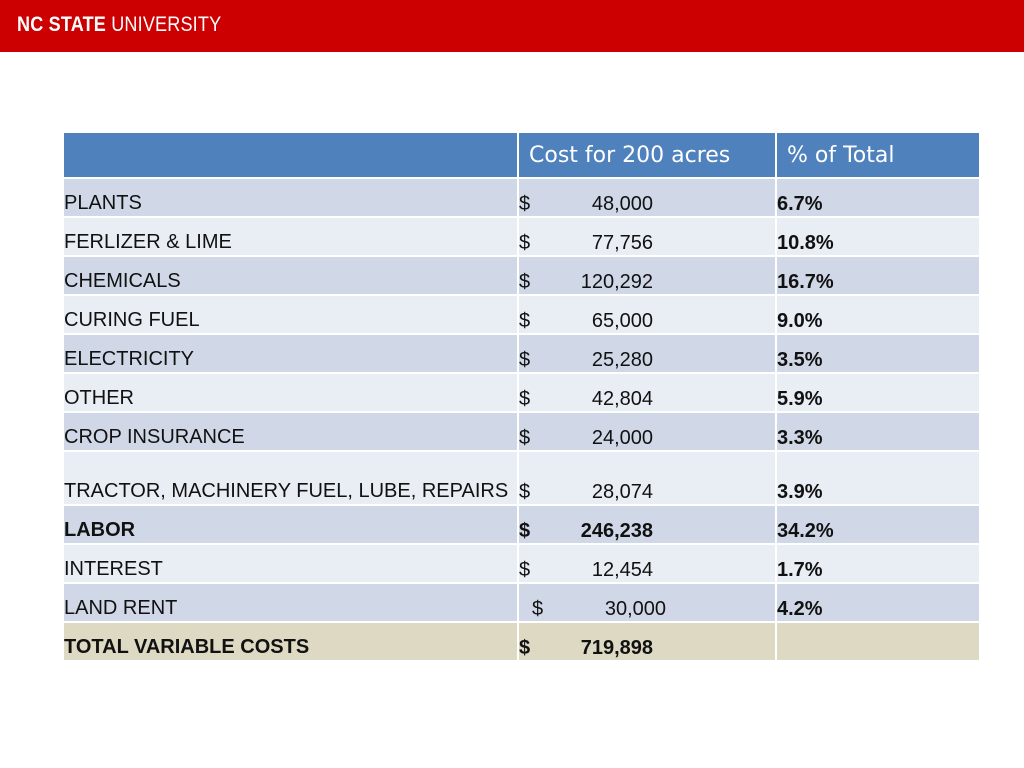  I want to click on row-cost: $48,000, so click(647, 197).